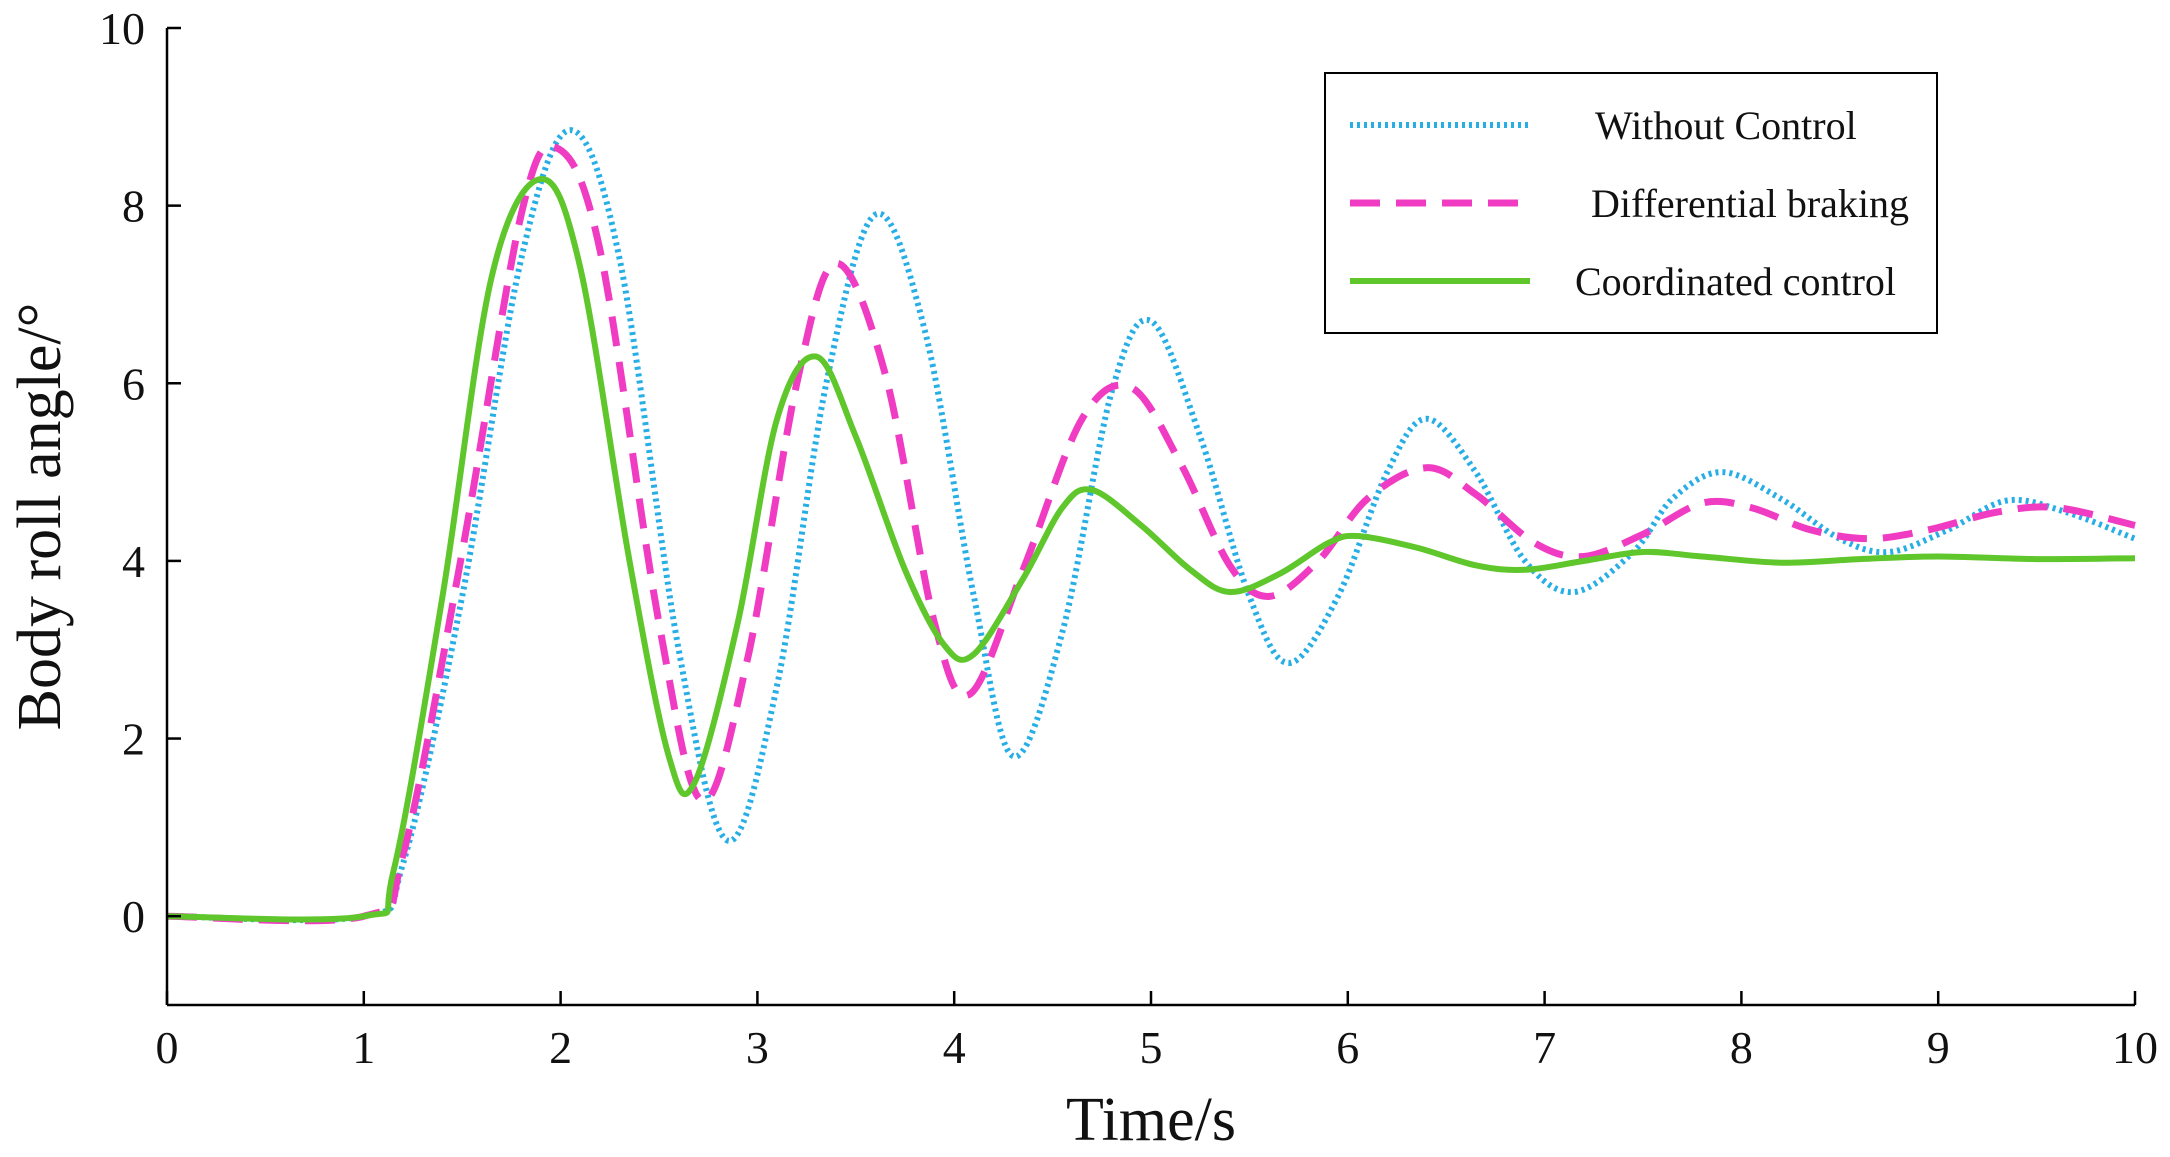  I want to click on x-tick-label: 10, so click(2135, 1047).